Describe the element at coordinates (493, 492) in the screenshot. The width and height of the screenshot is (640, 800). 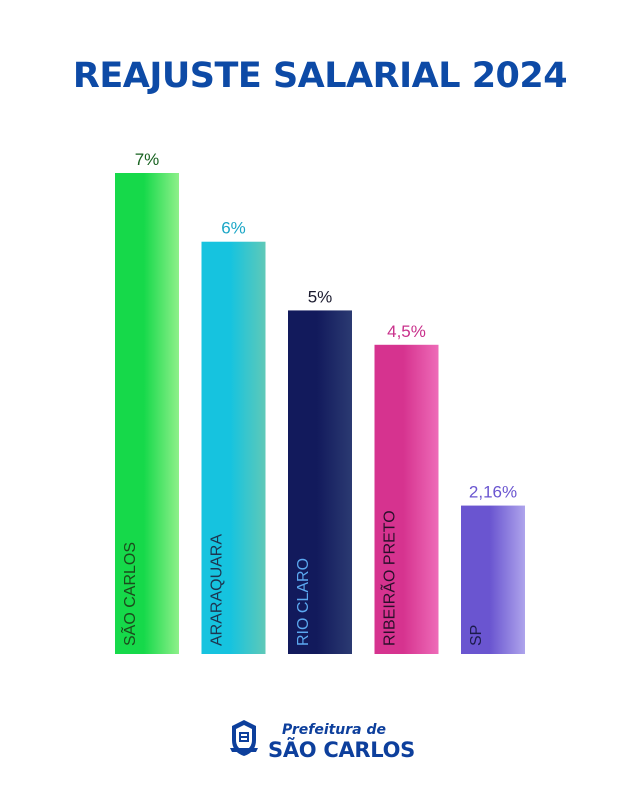
I see `value-label-4: 2,16%` at that location.